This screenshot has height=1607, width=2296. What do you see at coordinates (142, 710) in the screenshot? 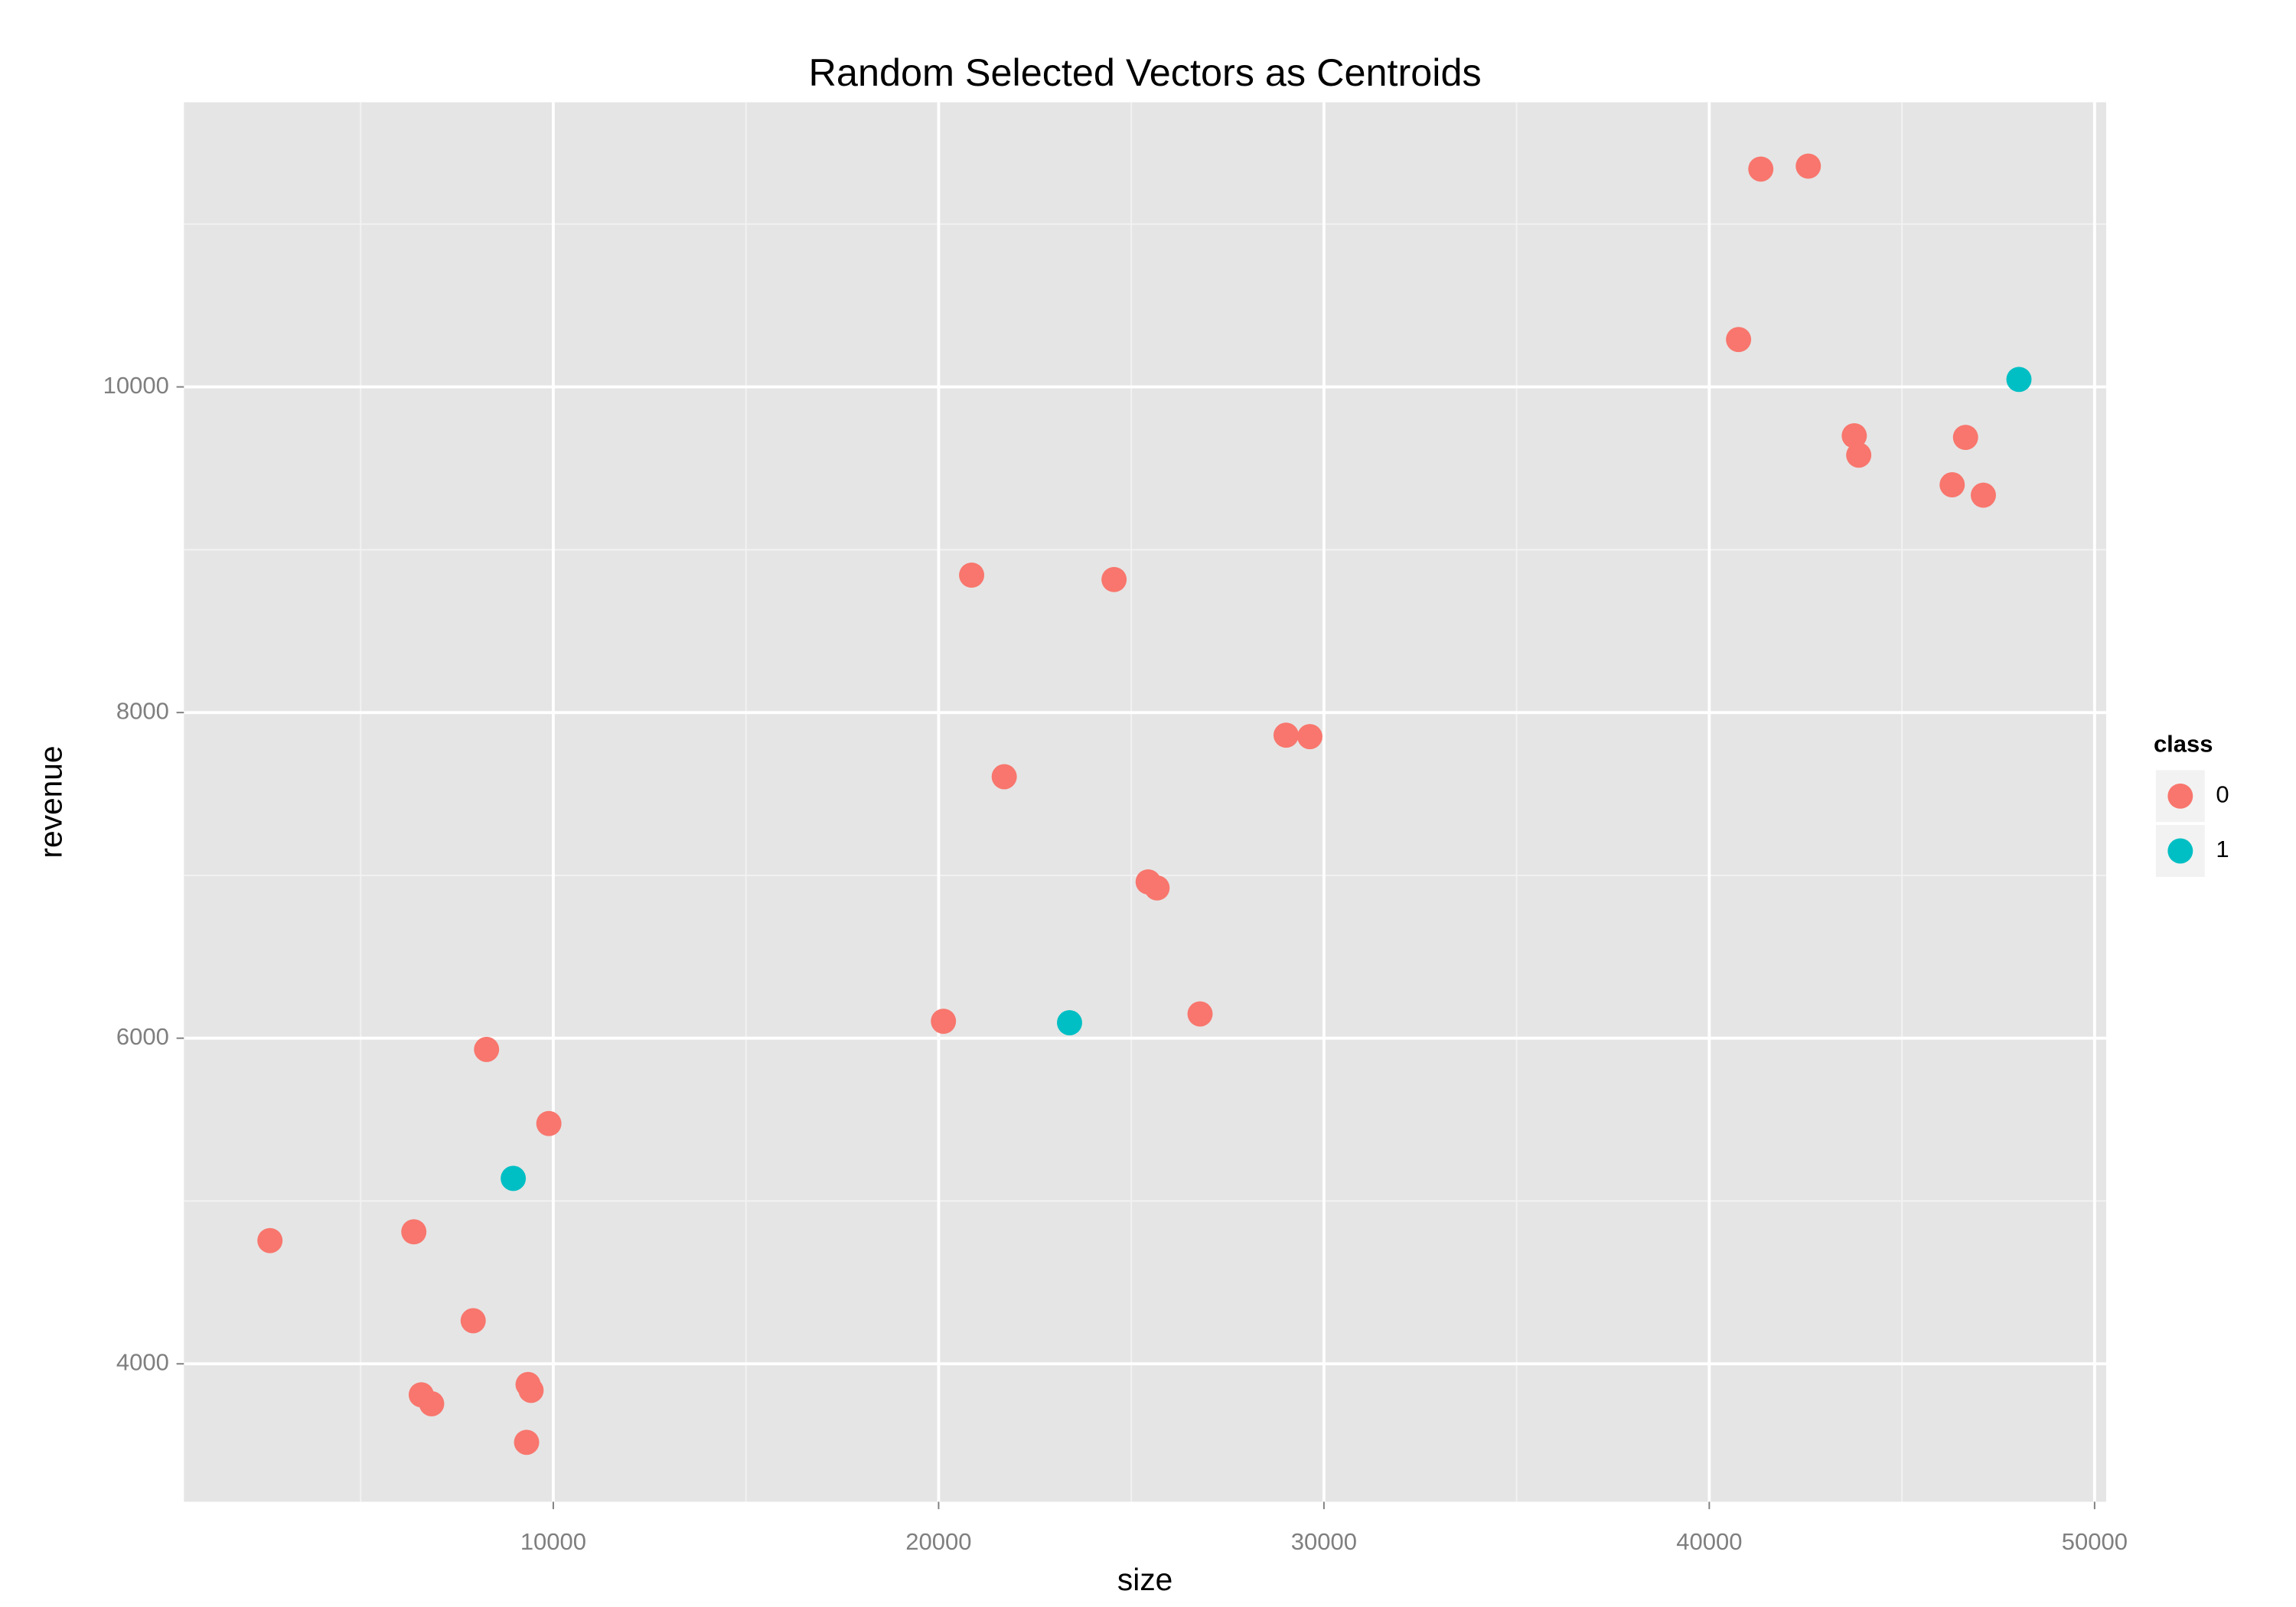
I see `y-tick-label: 8000` at bounding box center [142, 710].